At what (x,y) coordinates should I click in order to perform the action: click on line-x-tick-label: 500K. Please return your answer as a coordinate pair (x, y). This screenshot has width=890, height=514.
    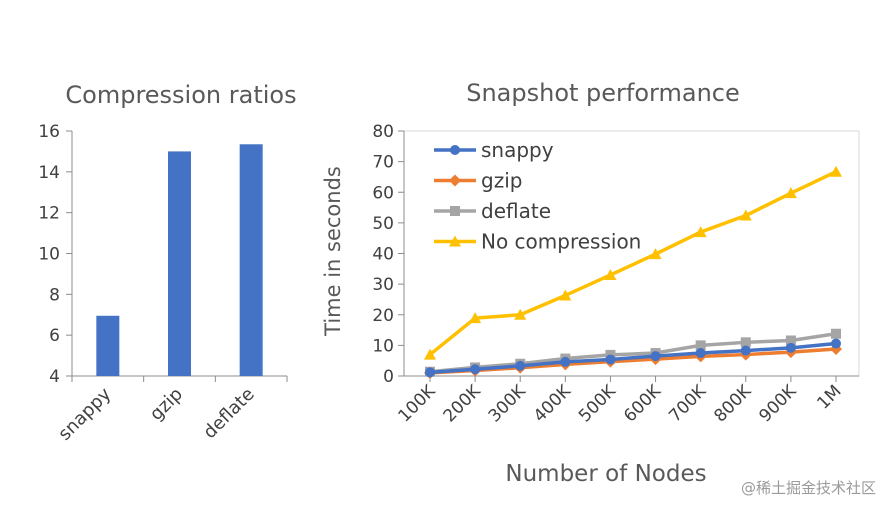
    Looking at the image, I should click on (598, 404).